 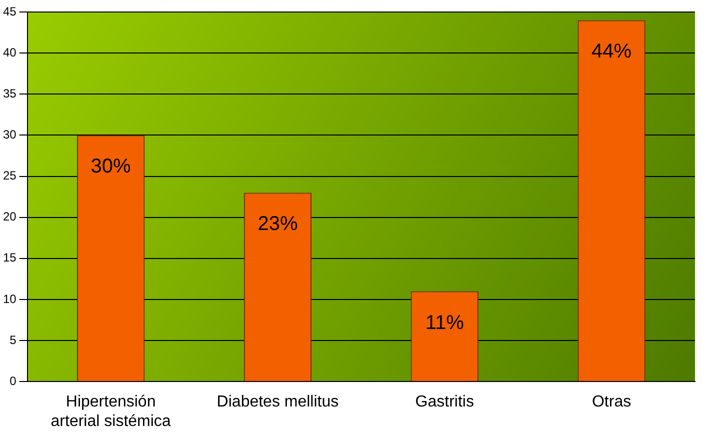 I want to click on y-tick-label: 10, so click(x=9, y=299).